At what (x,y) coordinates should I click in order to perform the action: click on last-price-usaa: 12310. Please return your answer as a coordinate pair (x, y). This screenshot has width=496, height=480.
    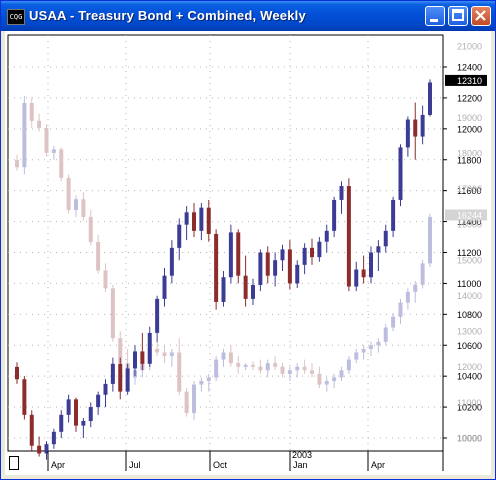
    Looking at the image, I should click on (469, 81).